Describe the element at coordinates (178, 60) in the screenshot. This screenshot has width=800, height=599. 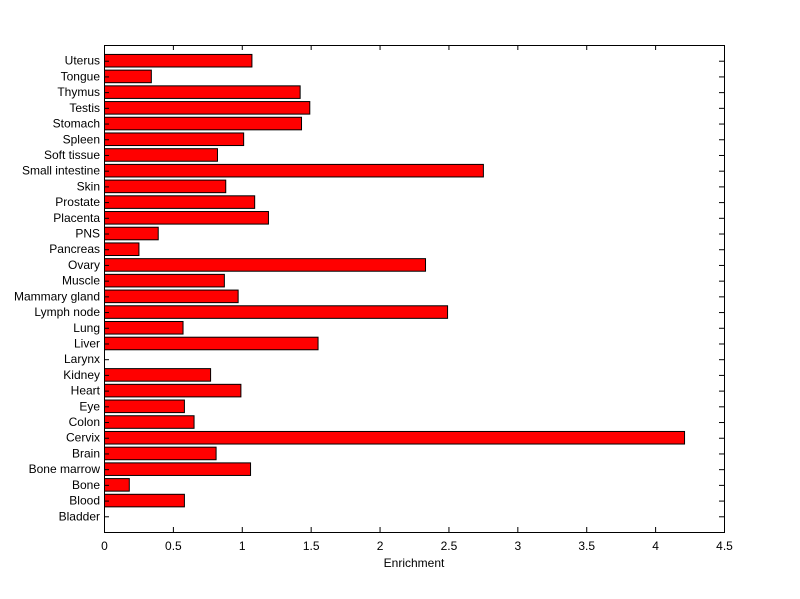
I see `bar-uterus` at that location.